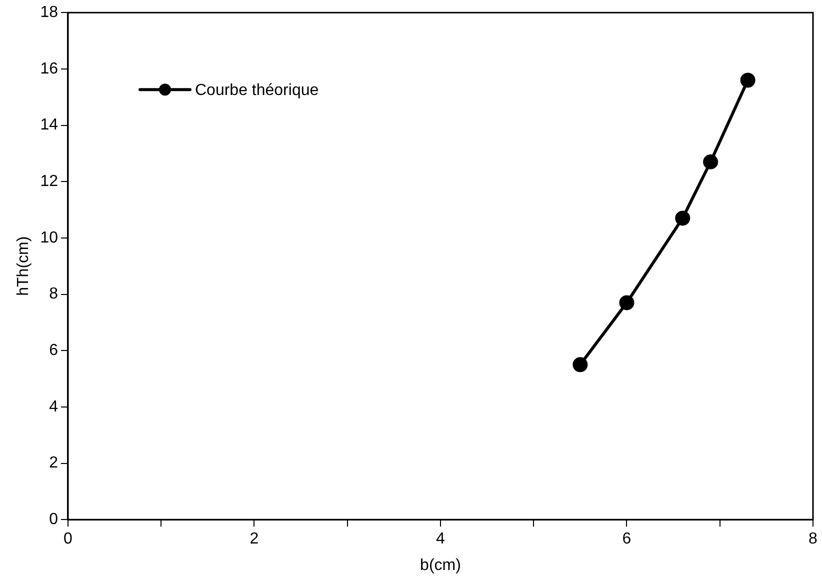  What do you see at coordinates (49, 69) in the screenshot?
I see `y-tick-label: 16` at bounding box center [49, 69].